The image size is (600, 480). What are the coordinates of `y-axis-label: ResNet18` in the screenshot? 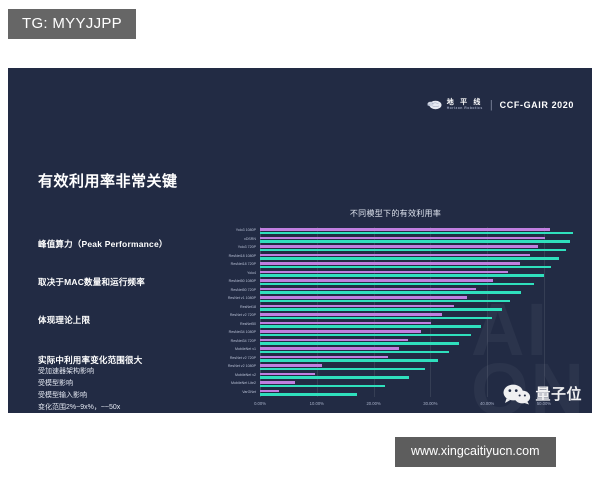 It's located at (248, 306).